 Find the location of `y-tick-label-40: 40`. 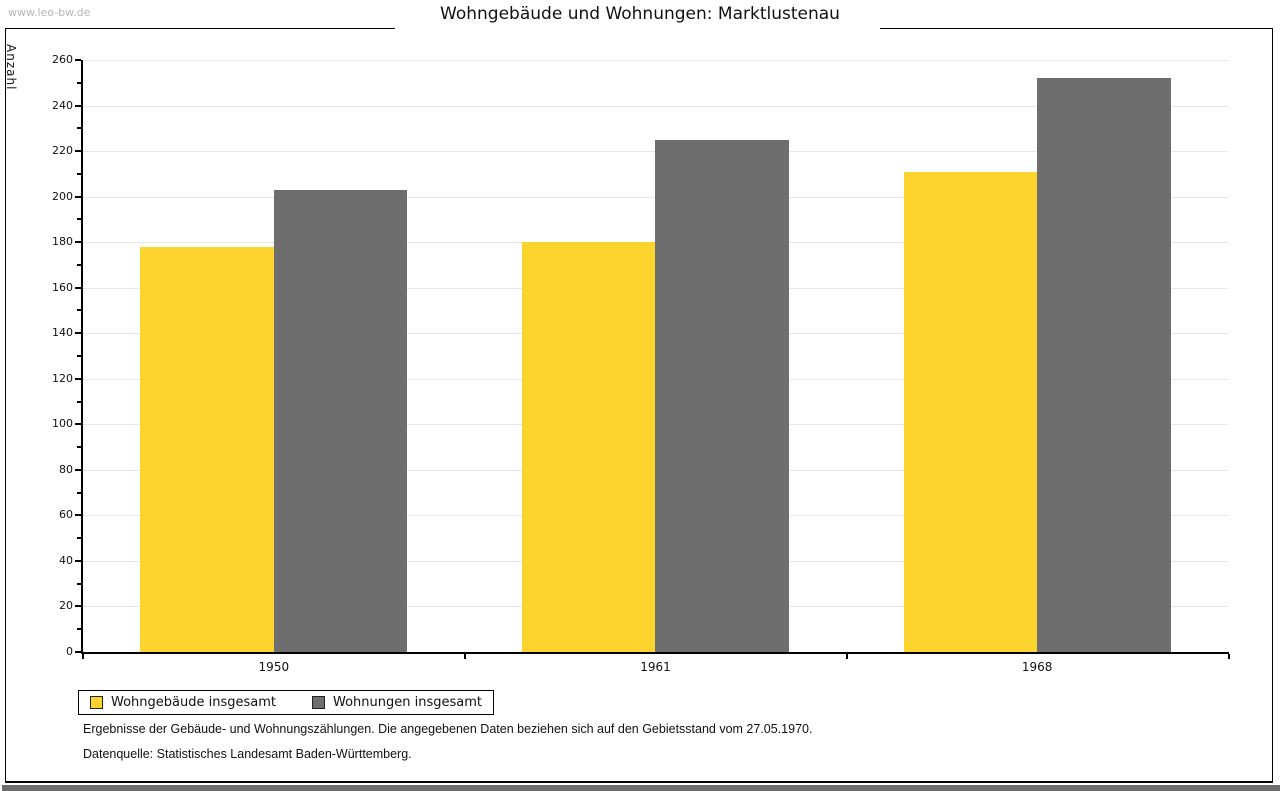

y-tick-label-40: 40 is located at coordinates (66, 560).